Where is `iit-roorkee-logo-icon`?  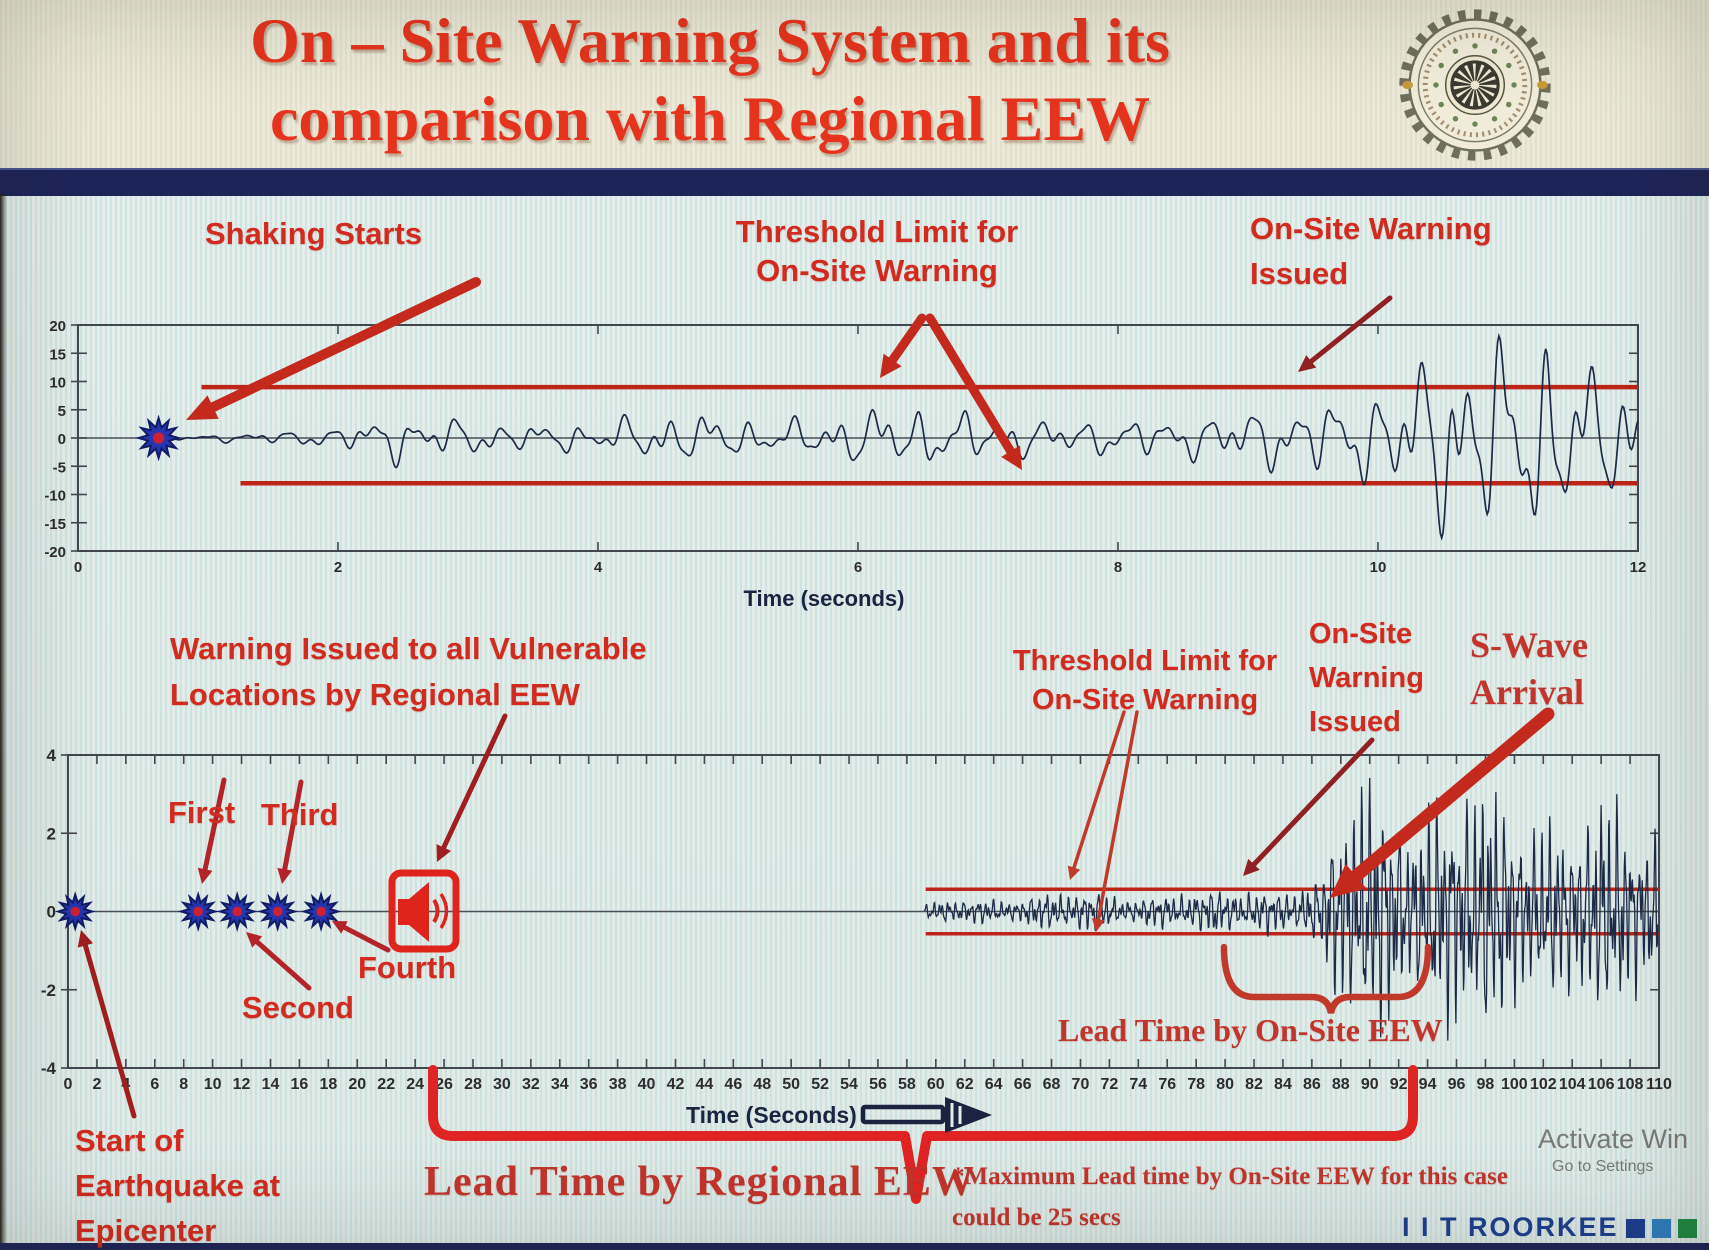
iit-roorkee-logo-icon is located at coordinates (1475, 85).